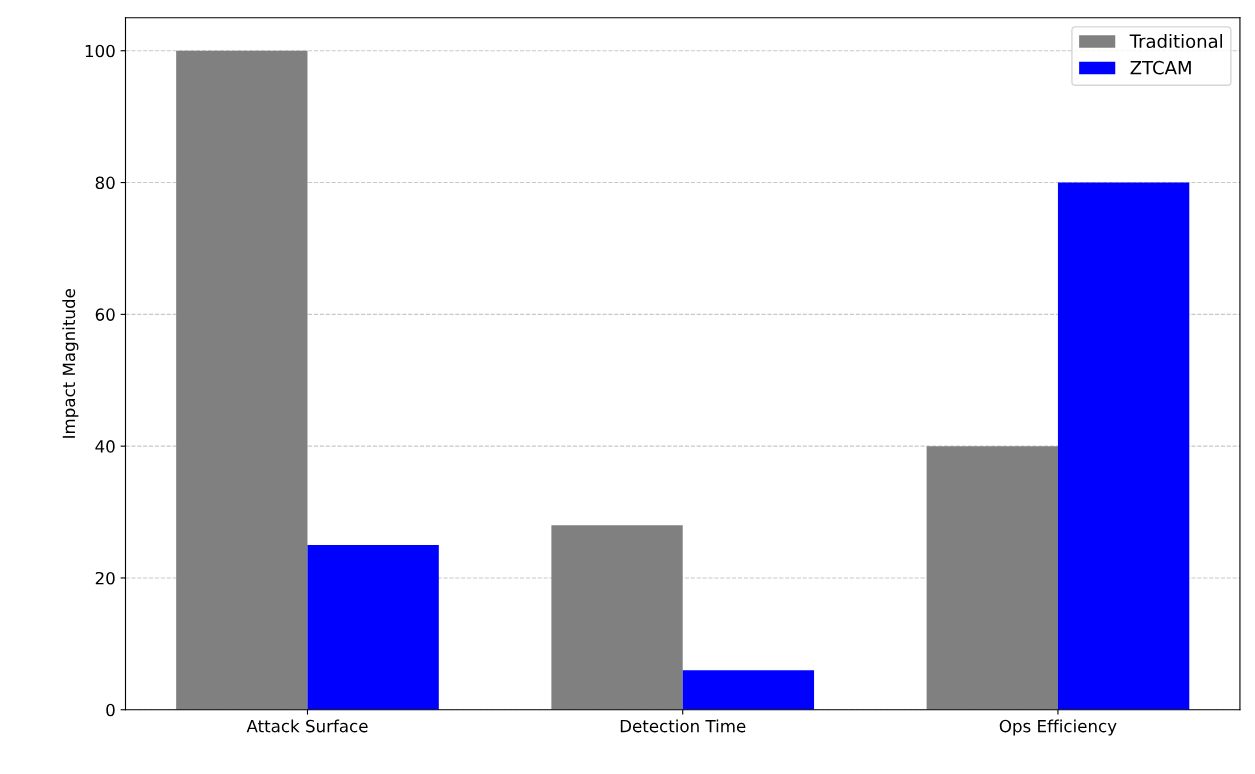 This screenshot has height=774, width=1255. I want to click on y-tick-label: 60, so click(105, 314).